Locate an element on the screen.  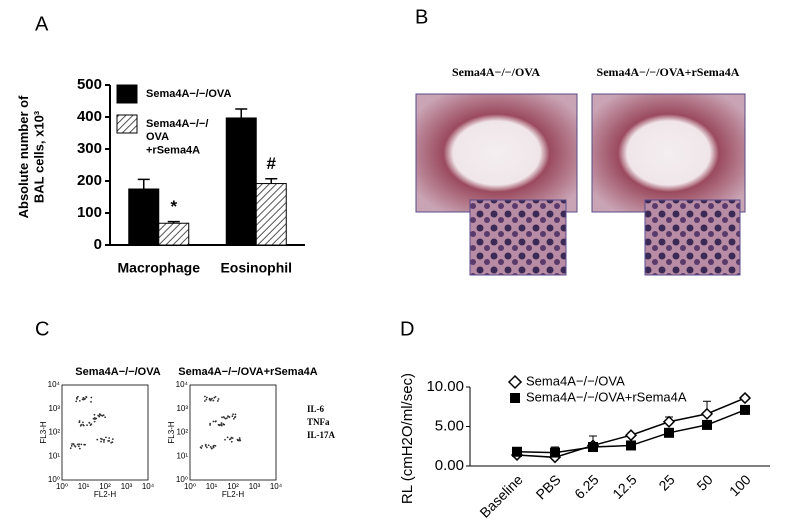
x-tick-label: 12.5 is located at coordinates (624, 486).